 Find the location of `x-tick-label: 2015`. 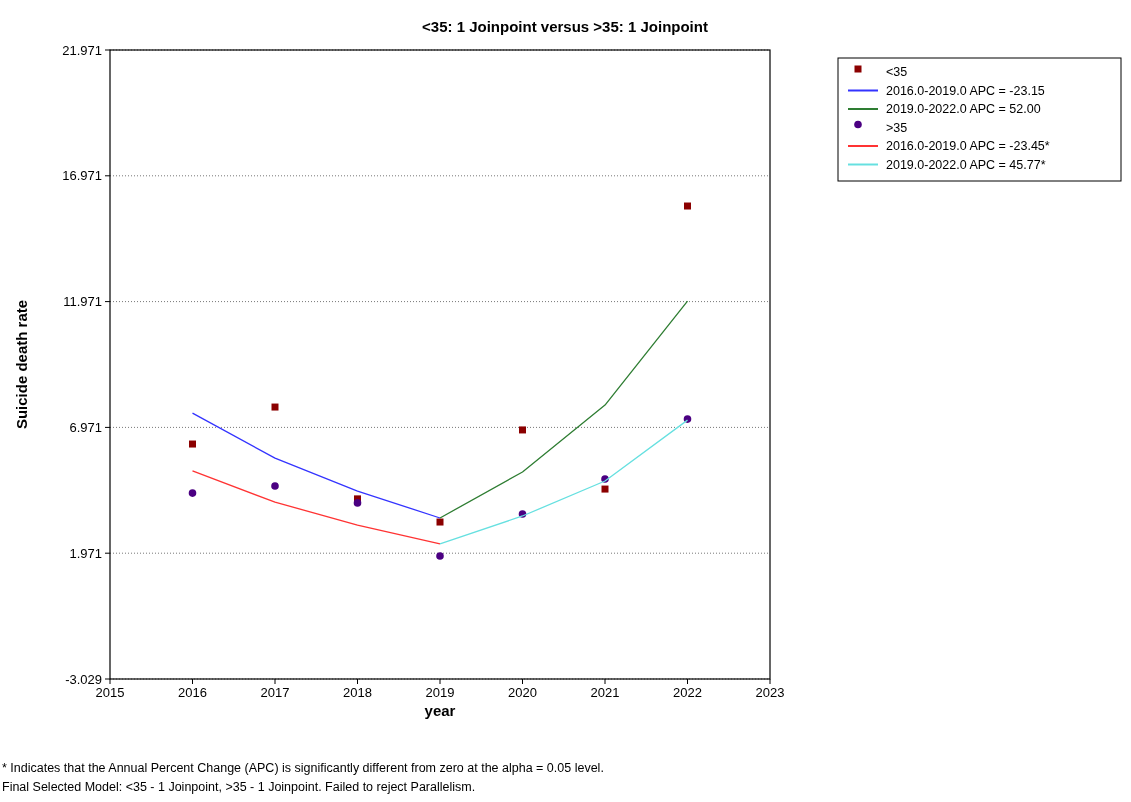

x-tick-label: 2015 is located at coordinates (110, 692).